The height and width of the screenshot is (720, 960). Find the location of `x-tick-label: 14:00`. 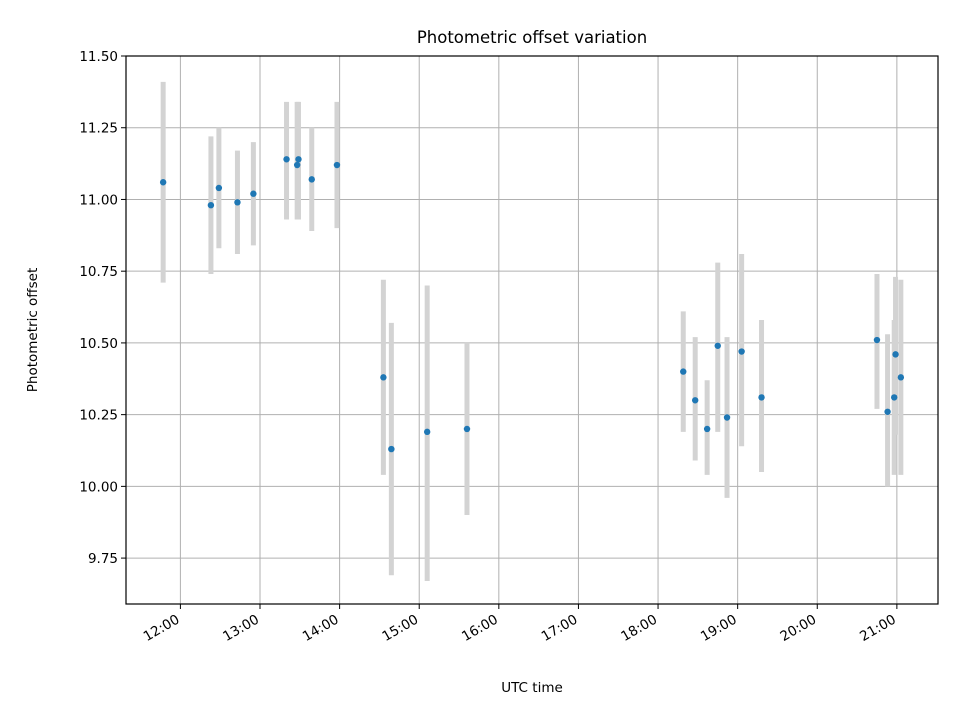

x-tick-label: 14:00 is located at coordinates (321, 628).